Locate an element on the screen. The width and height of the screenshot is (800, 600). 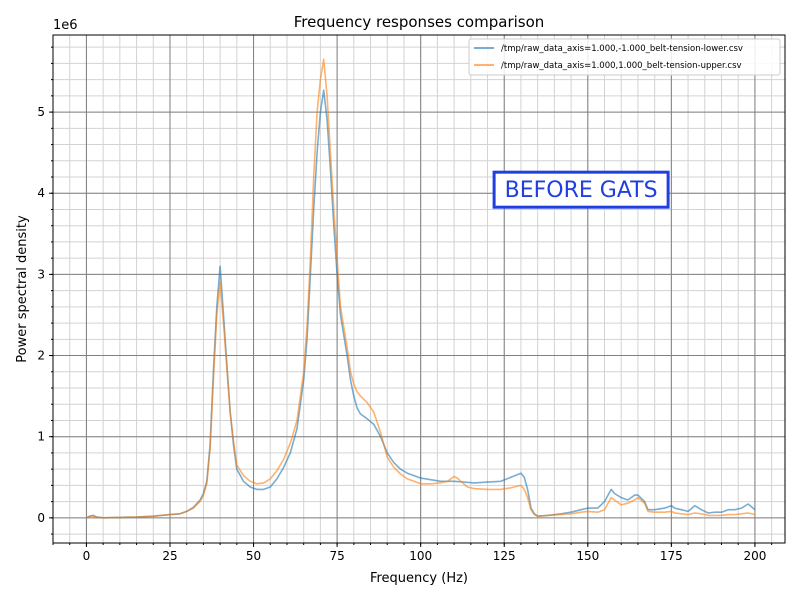
y-tick-label: 0 is located at coordinates (41, 518).